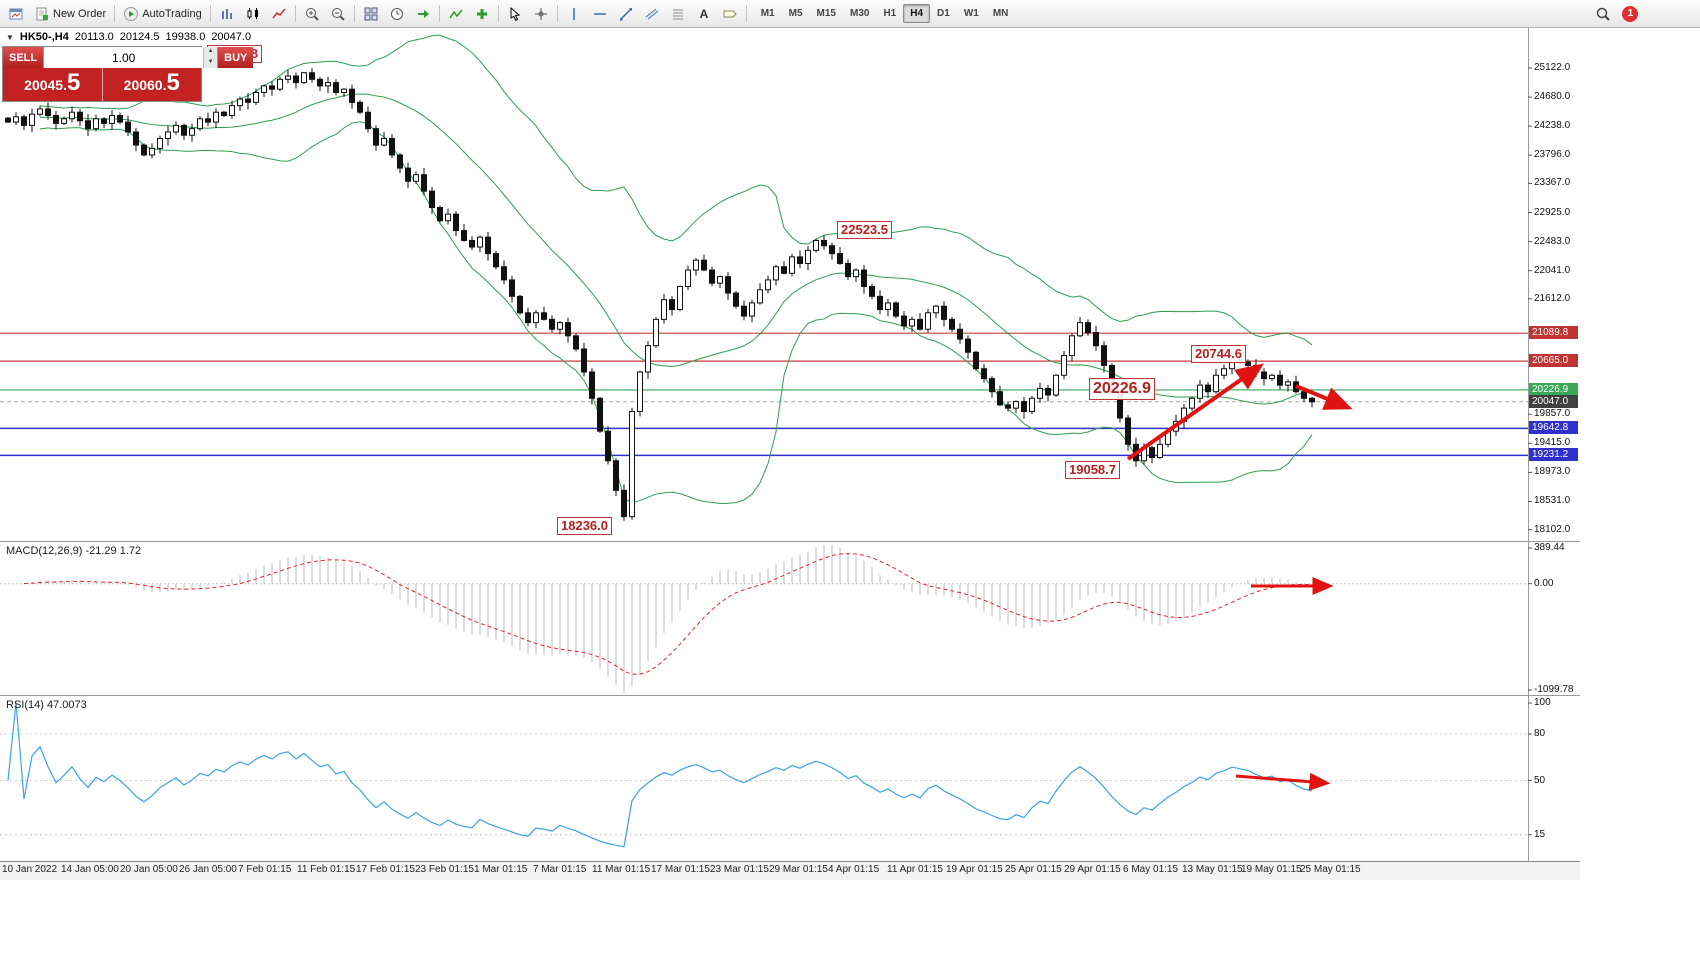 This screenshot has height=953, width=1700. I want to click on time-axis-strip, so click(790, 870).